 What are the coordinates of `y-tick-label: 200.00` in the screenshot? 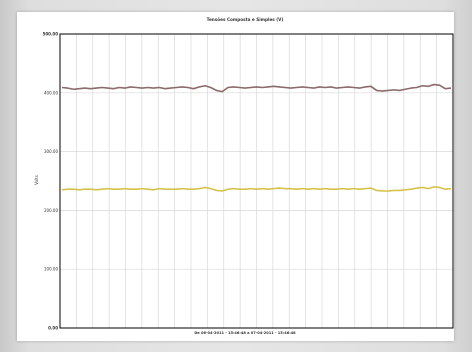 It's located at (51, 210).